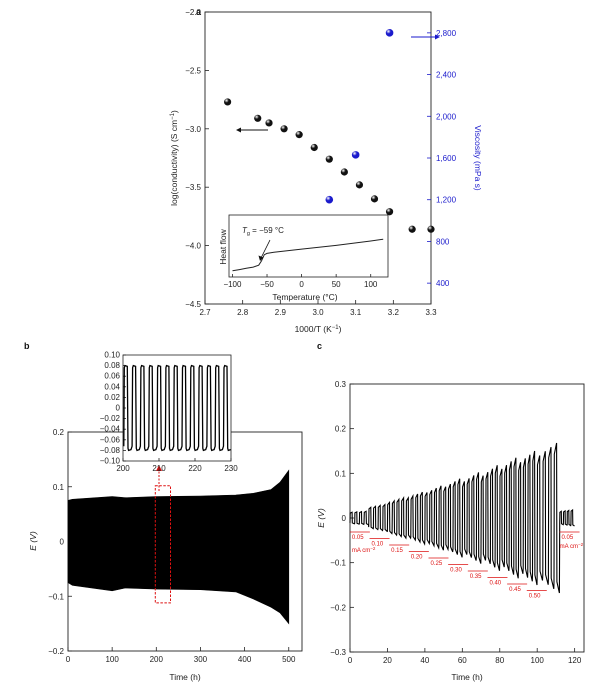 Image resolution: width=600 pixels, height=688 pixels. What do you see at coordinates (193, 70) in the screenshot?
I see `y-tick-label: −2.5` at bounding box center [193, 70].